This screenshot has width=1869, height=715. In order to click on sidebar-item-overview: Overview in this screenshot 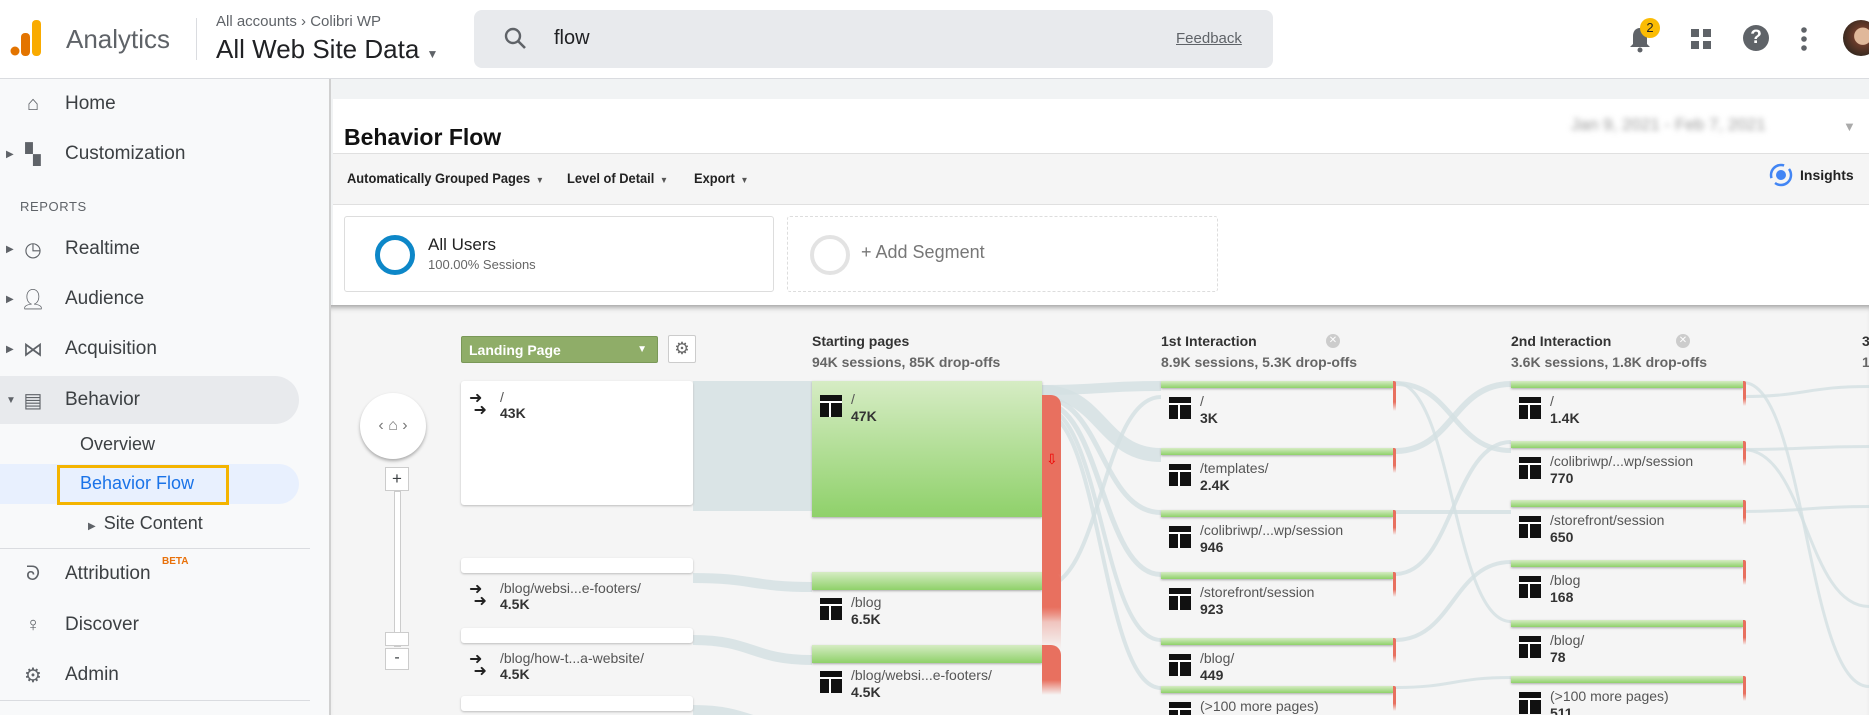, I will do `click(118, 444)`.